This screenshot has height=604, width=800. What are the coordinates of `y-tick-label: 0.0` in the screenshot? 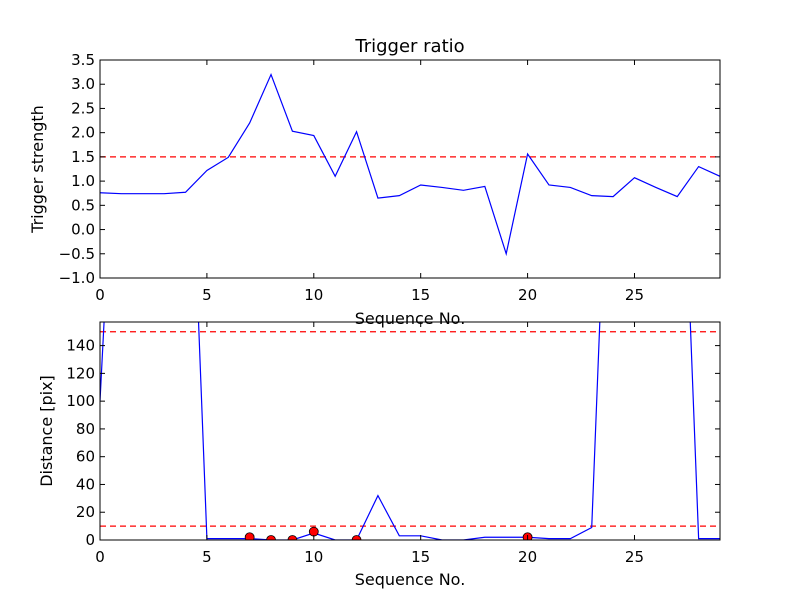 It's located at (83, 230).